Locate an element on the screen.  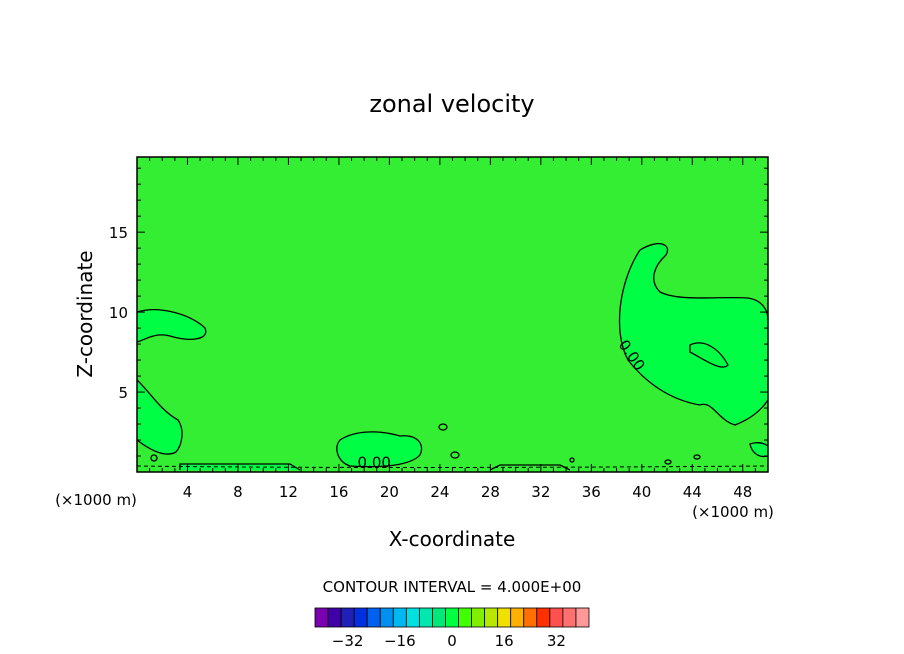
x-tick-label: 4 is located at coordinates (188, 492).